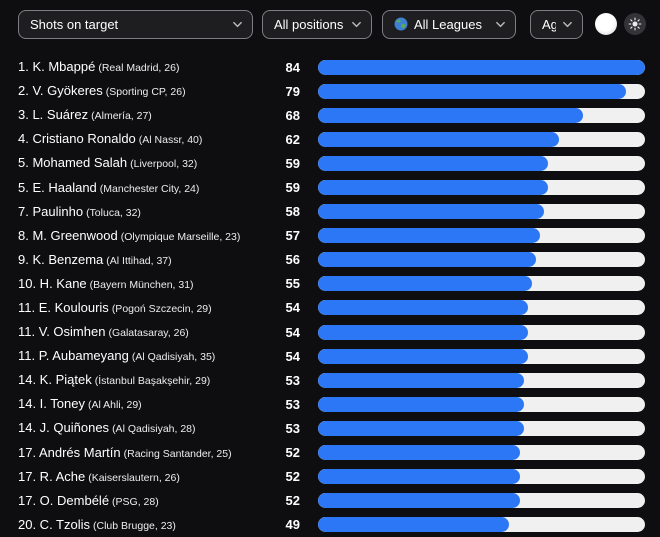 This screenshot has width=660, height=537. I want to click on player-row: 17. O. Dembélé (PSG, 28) 52, so click(331, 501).